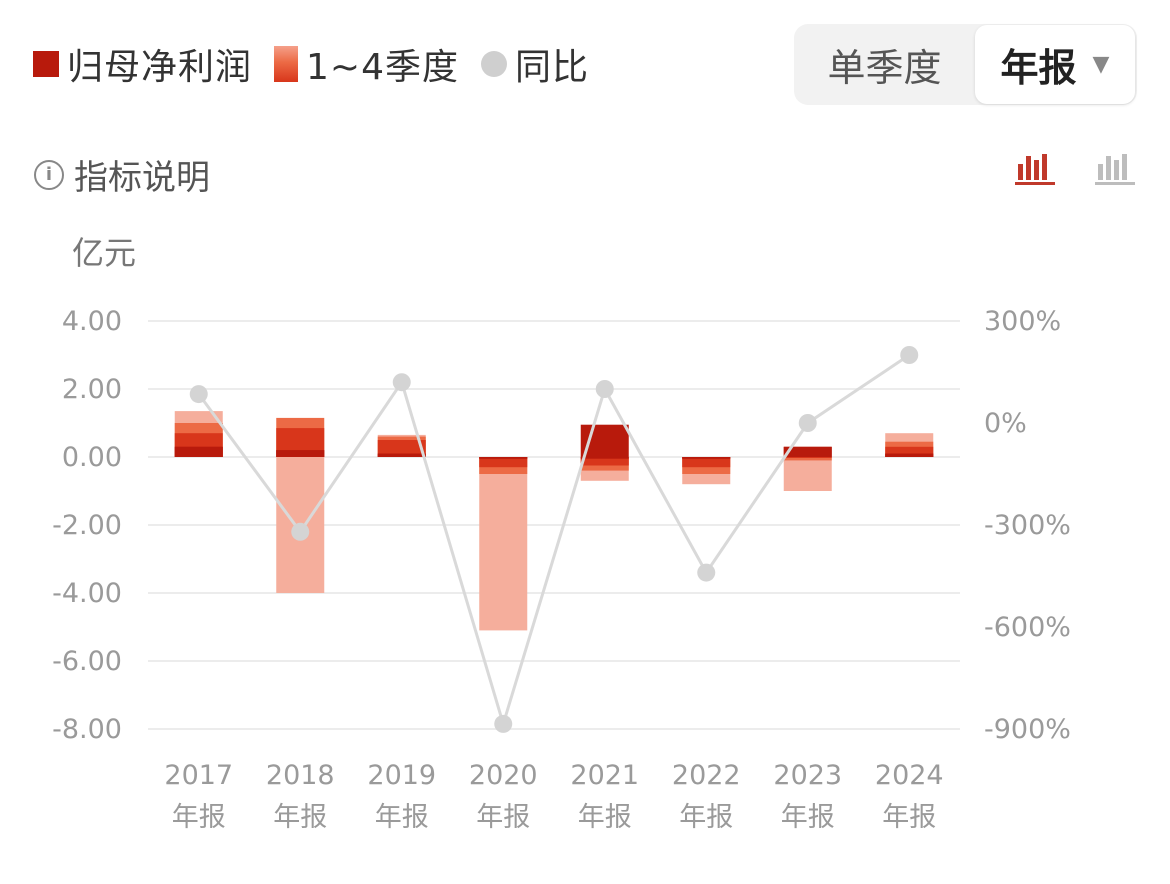 The height and width of the screenshot is (884, 1170). What do you see at coordinates (604, 775) in the screenshot?
I see `x-tick-label: 2021` at bounding box center [604, 775].